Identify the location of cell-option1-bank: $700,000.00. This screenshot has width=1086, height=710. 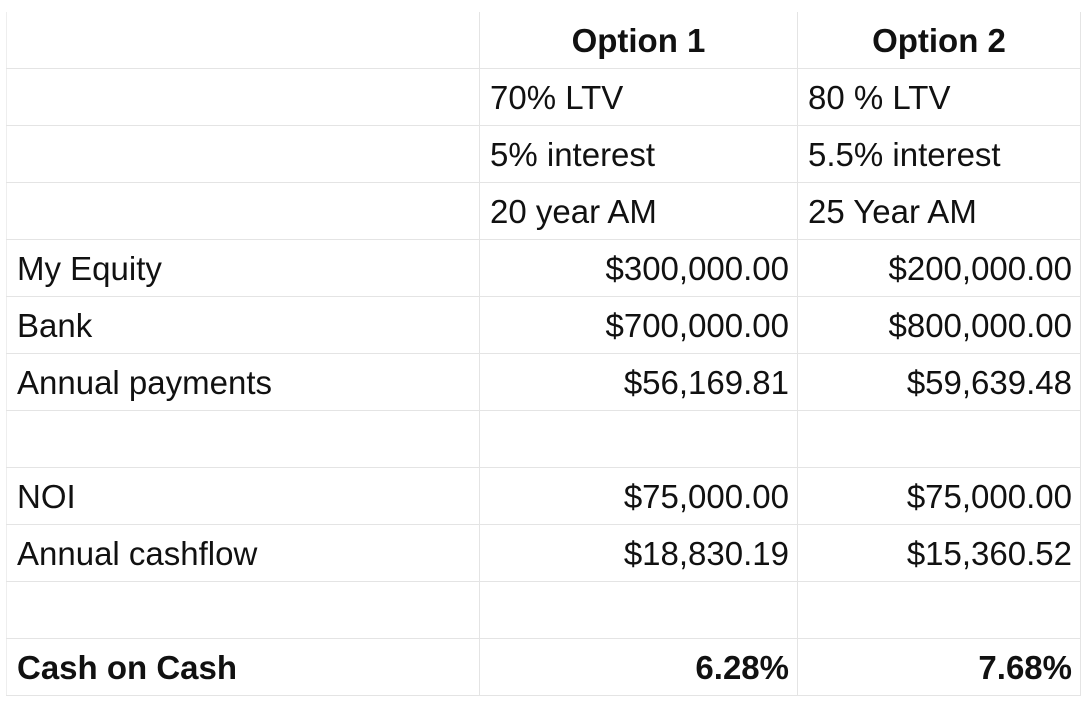
(638, 325).